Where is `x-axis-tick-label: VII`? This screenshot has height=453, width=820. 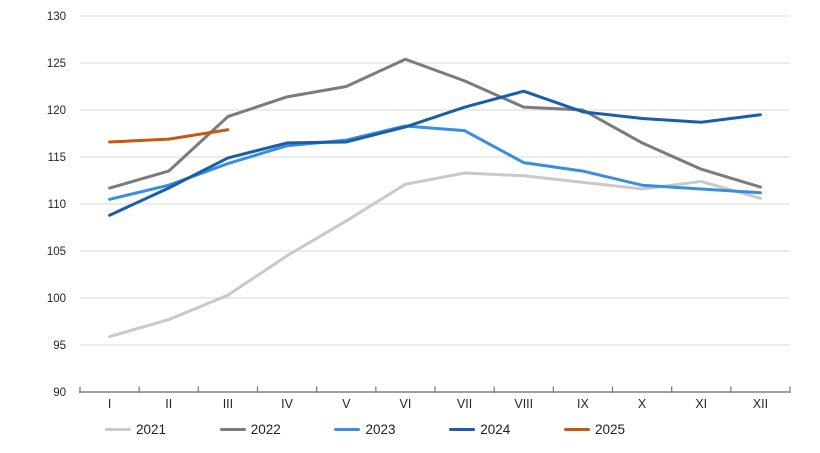 x-axis-tick-label: VII is located at coordinates (464, 404).